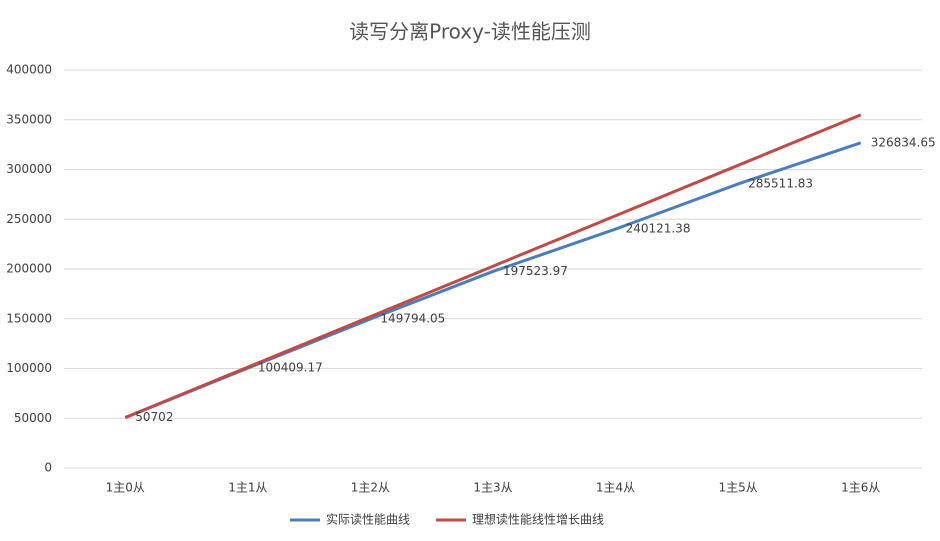 This screenshot has width=940, height=541. Describe the element at coordinates (368, 519) in the screenshot. I see `legend-label: 实际读性能曲线` at that location.